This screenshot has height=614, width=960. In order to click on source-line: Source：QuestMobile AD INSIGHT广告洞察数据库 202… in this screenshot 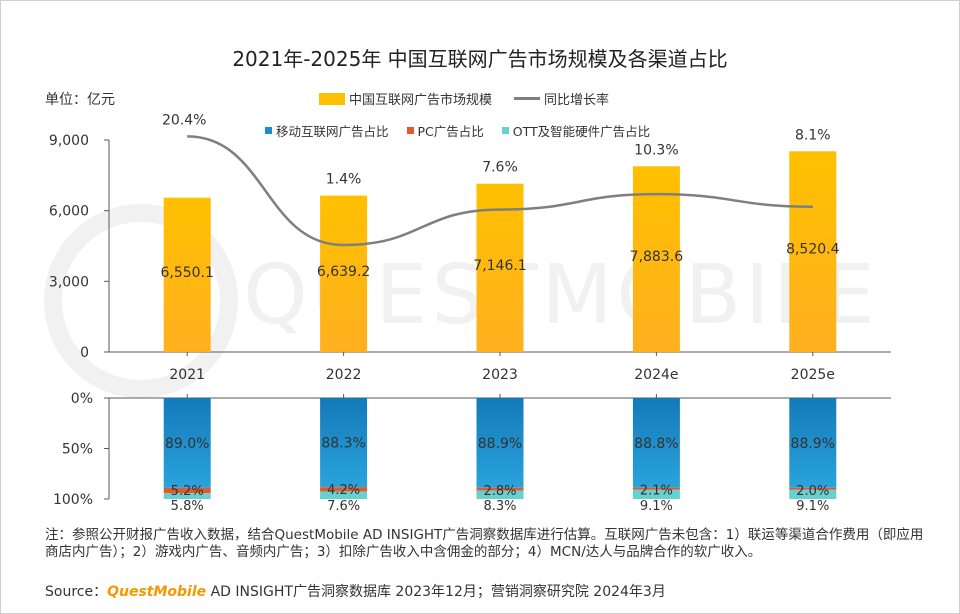, I will do `click(355, 591)`.